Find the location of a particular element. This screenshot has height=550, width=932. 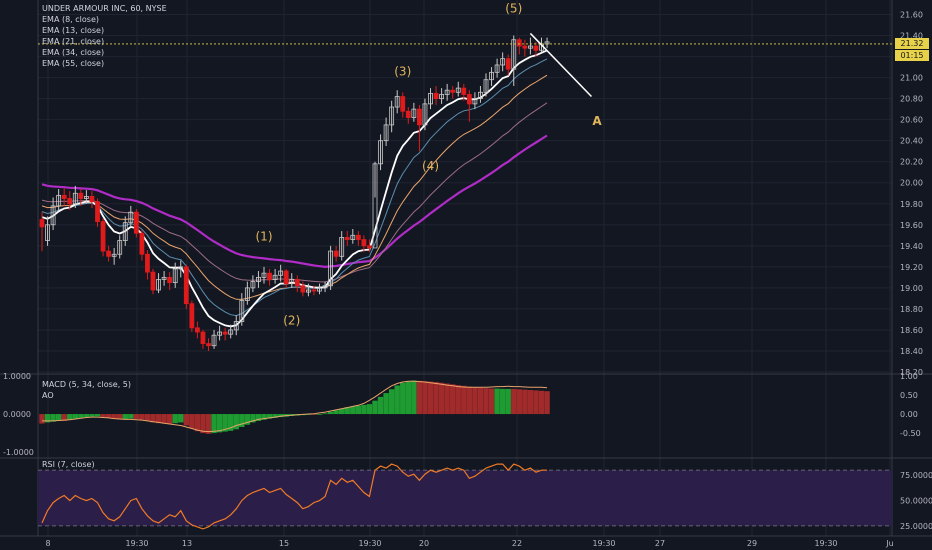

price-tick-label: 19.20 is located at coordinates (911, 267).